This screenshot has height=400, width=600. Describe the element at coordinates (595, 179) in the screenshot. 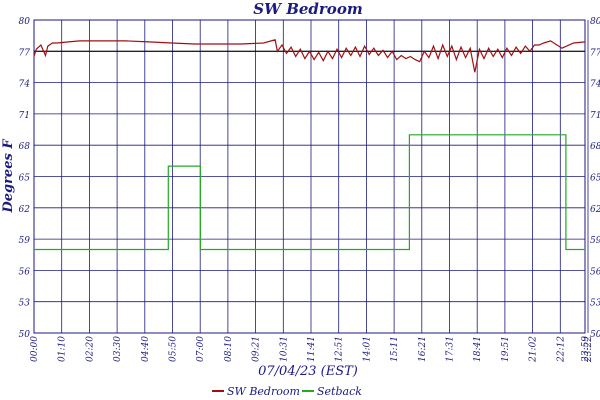

I see `y-tick-label-right: 65` at that location.